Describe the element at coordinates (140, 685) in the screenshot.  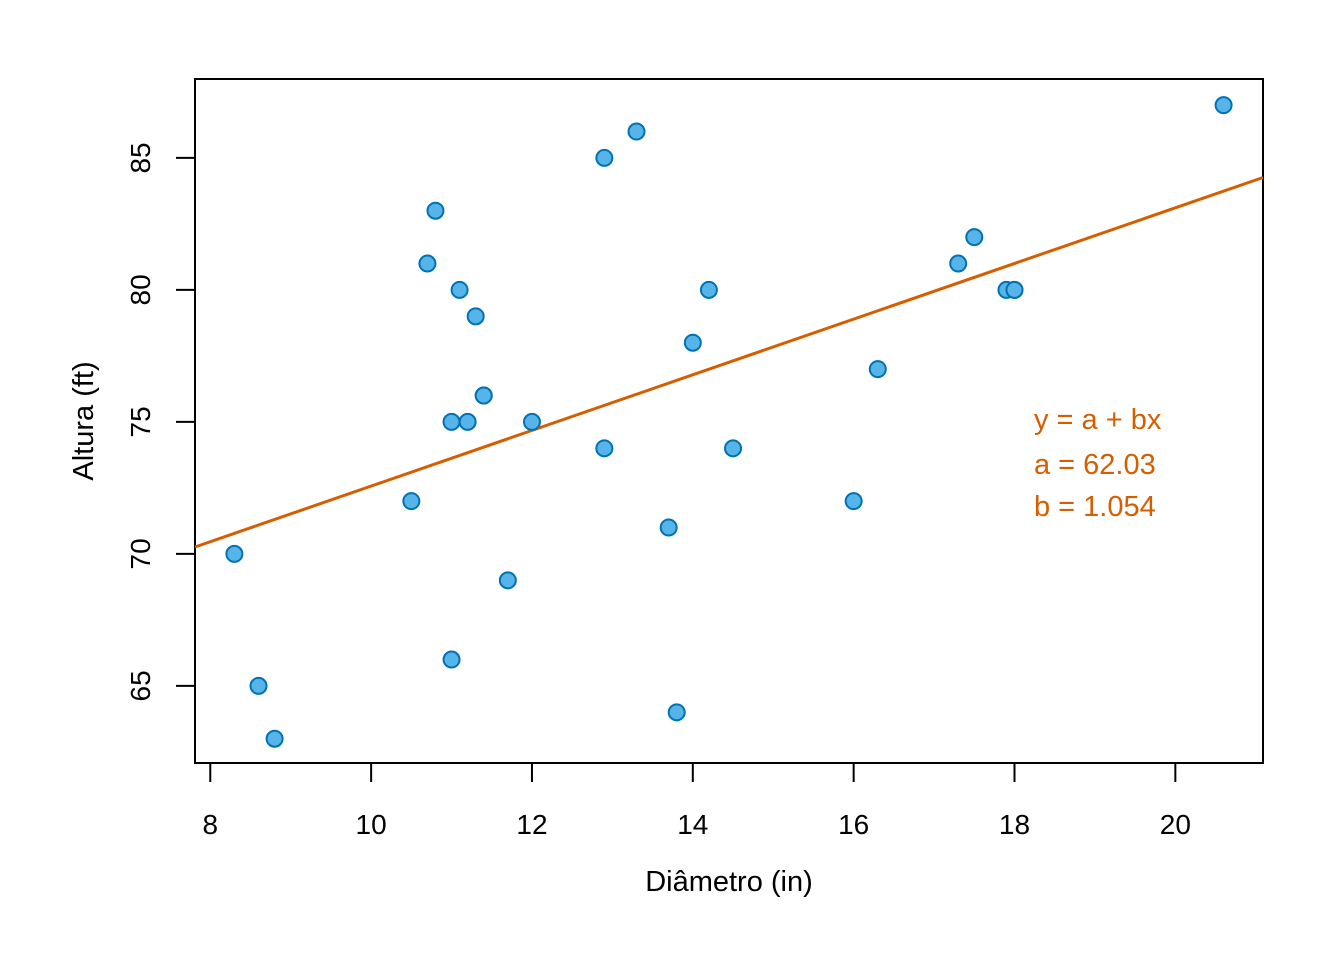
I see `y-tick-label: 65` at that location.